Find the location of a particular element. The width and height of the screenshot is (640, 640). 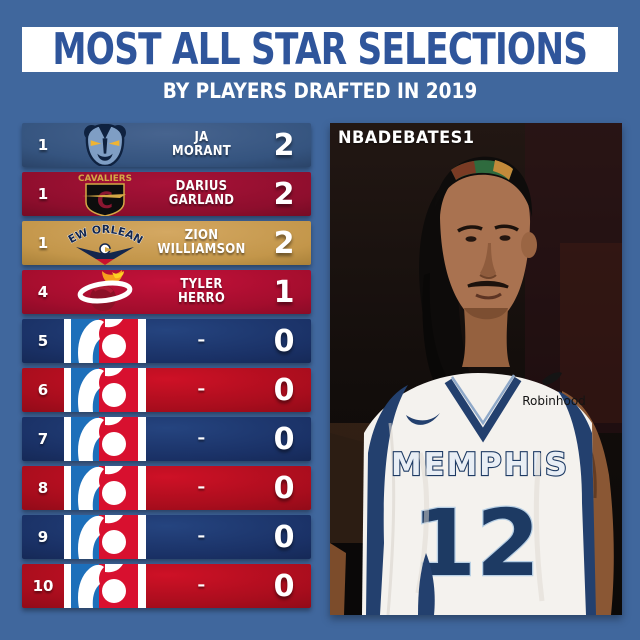

player-name-line2: GARLAND is located at coordinates (201, 200).